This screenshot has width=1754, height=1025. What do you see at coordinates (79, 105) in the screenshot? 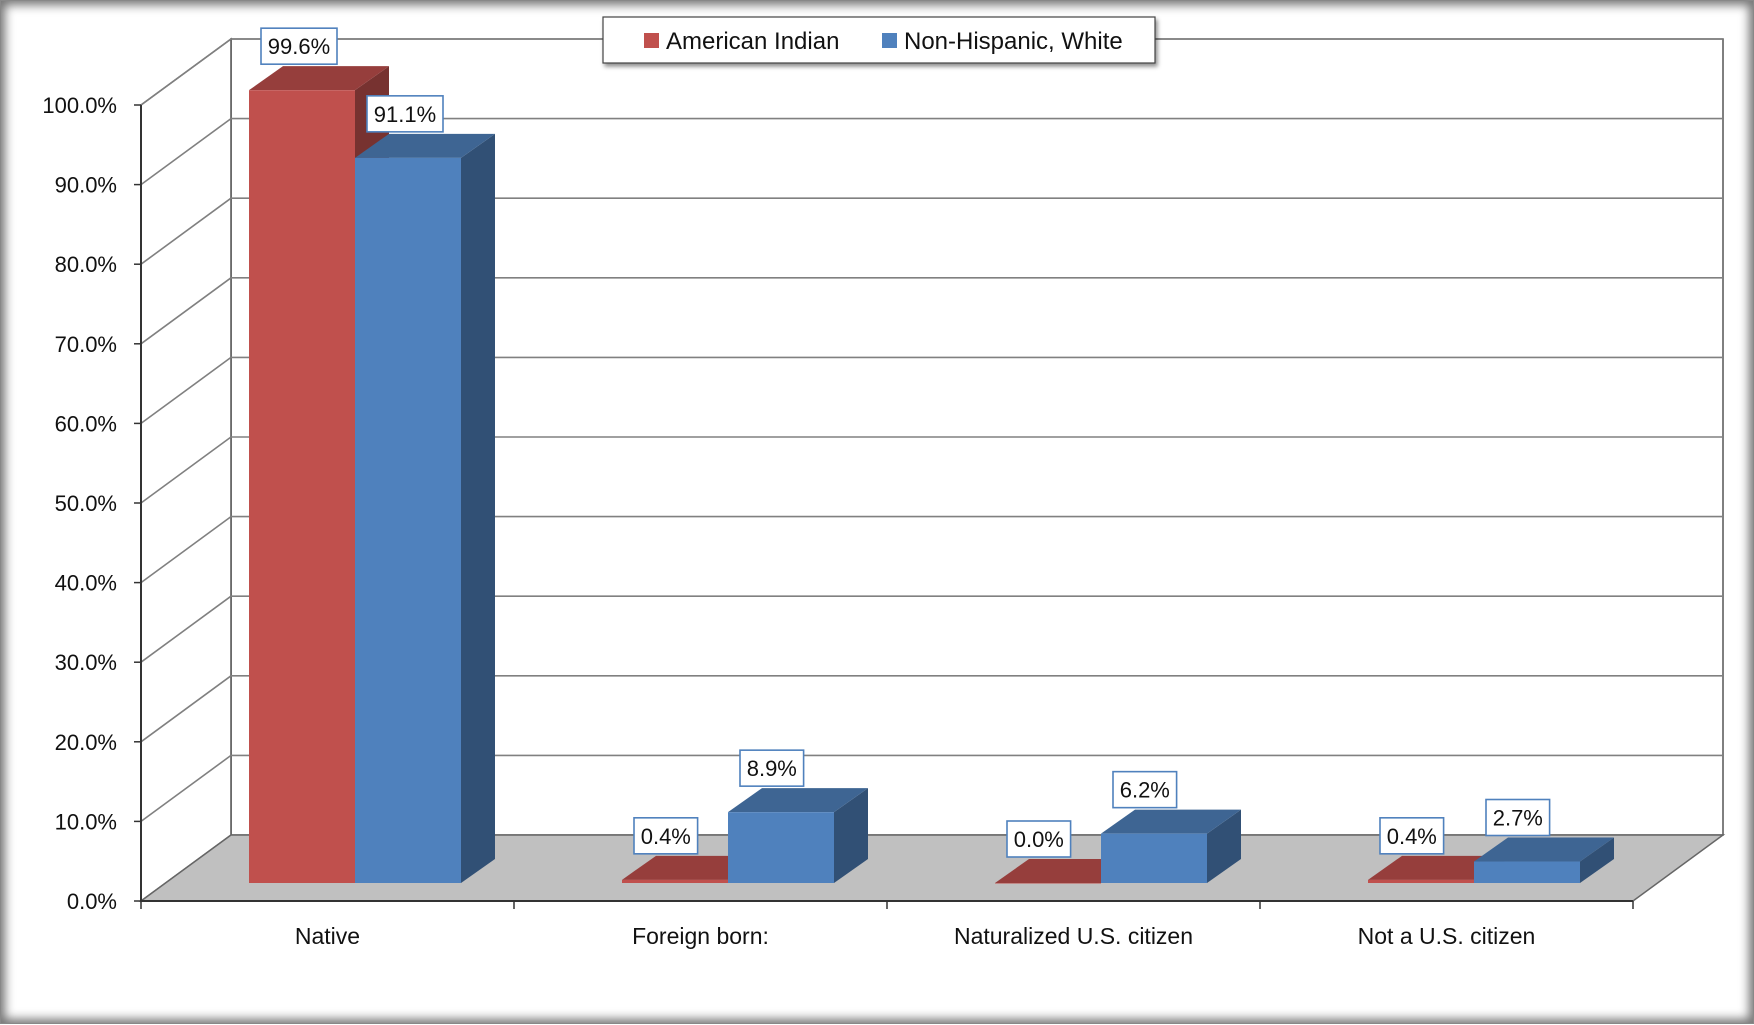
I see `y-tick-label: 100.0%` at bounding box center [79, 105].